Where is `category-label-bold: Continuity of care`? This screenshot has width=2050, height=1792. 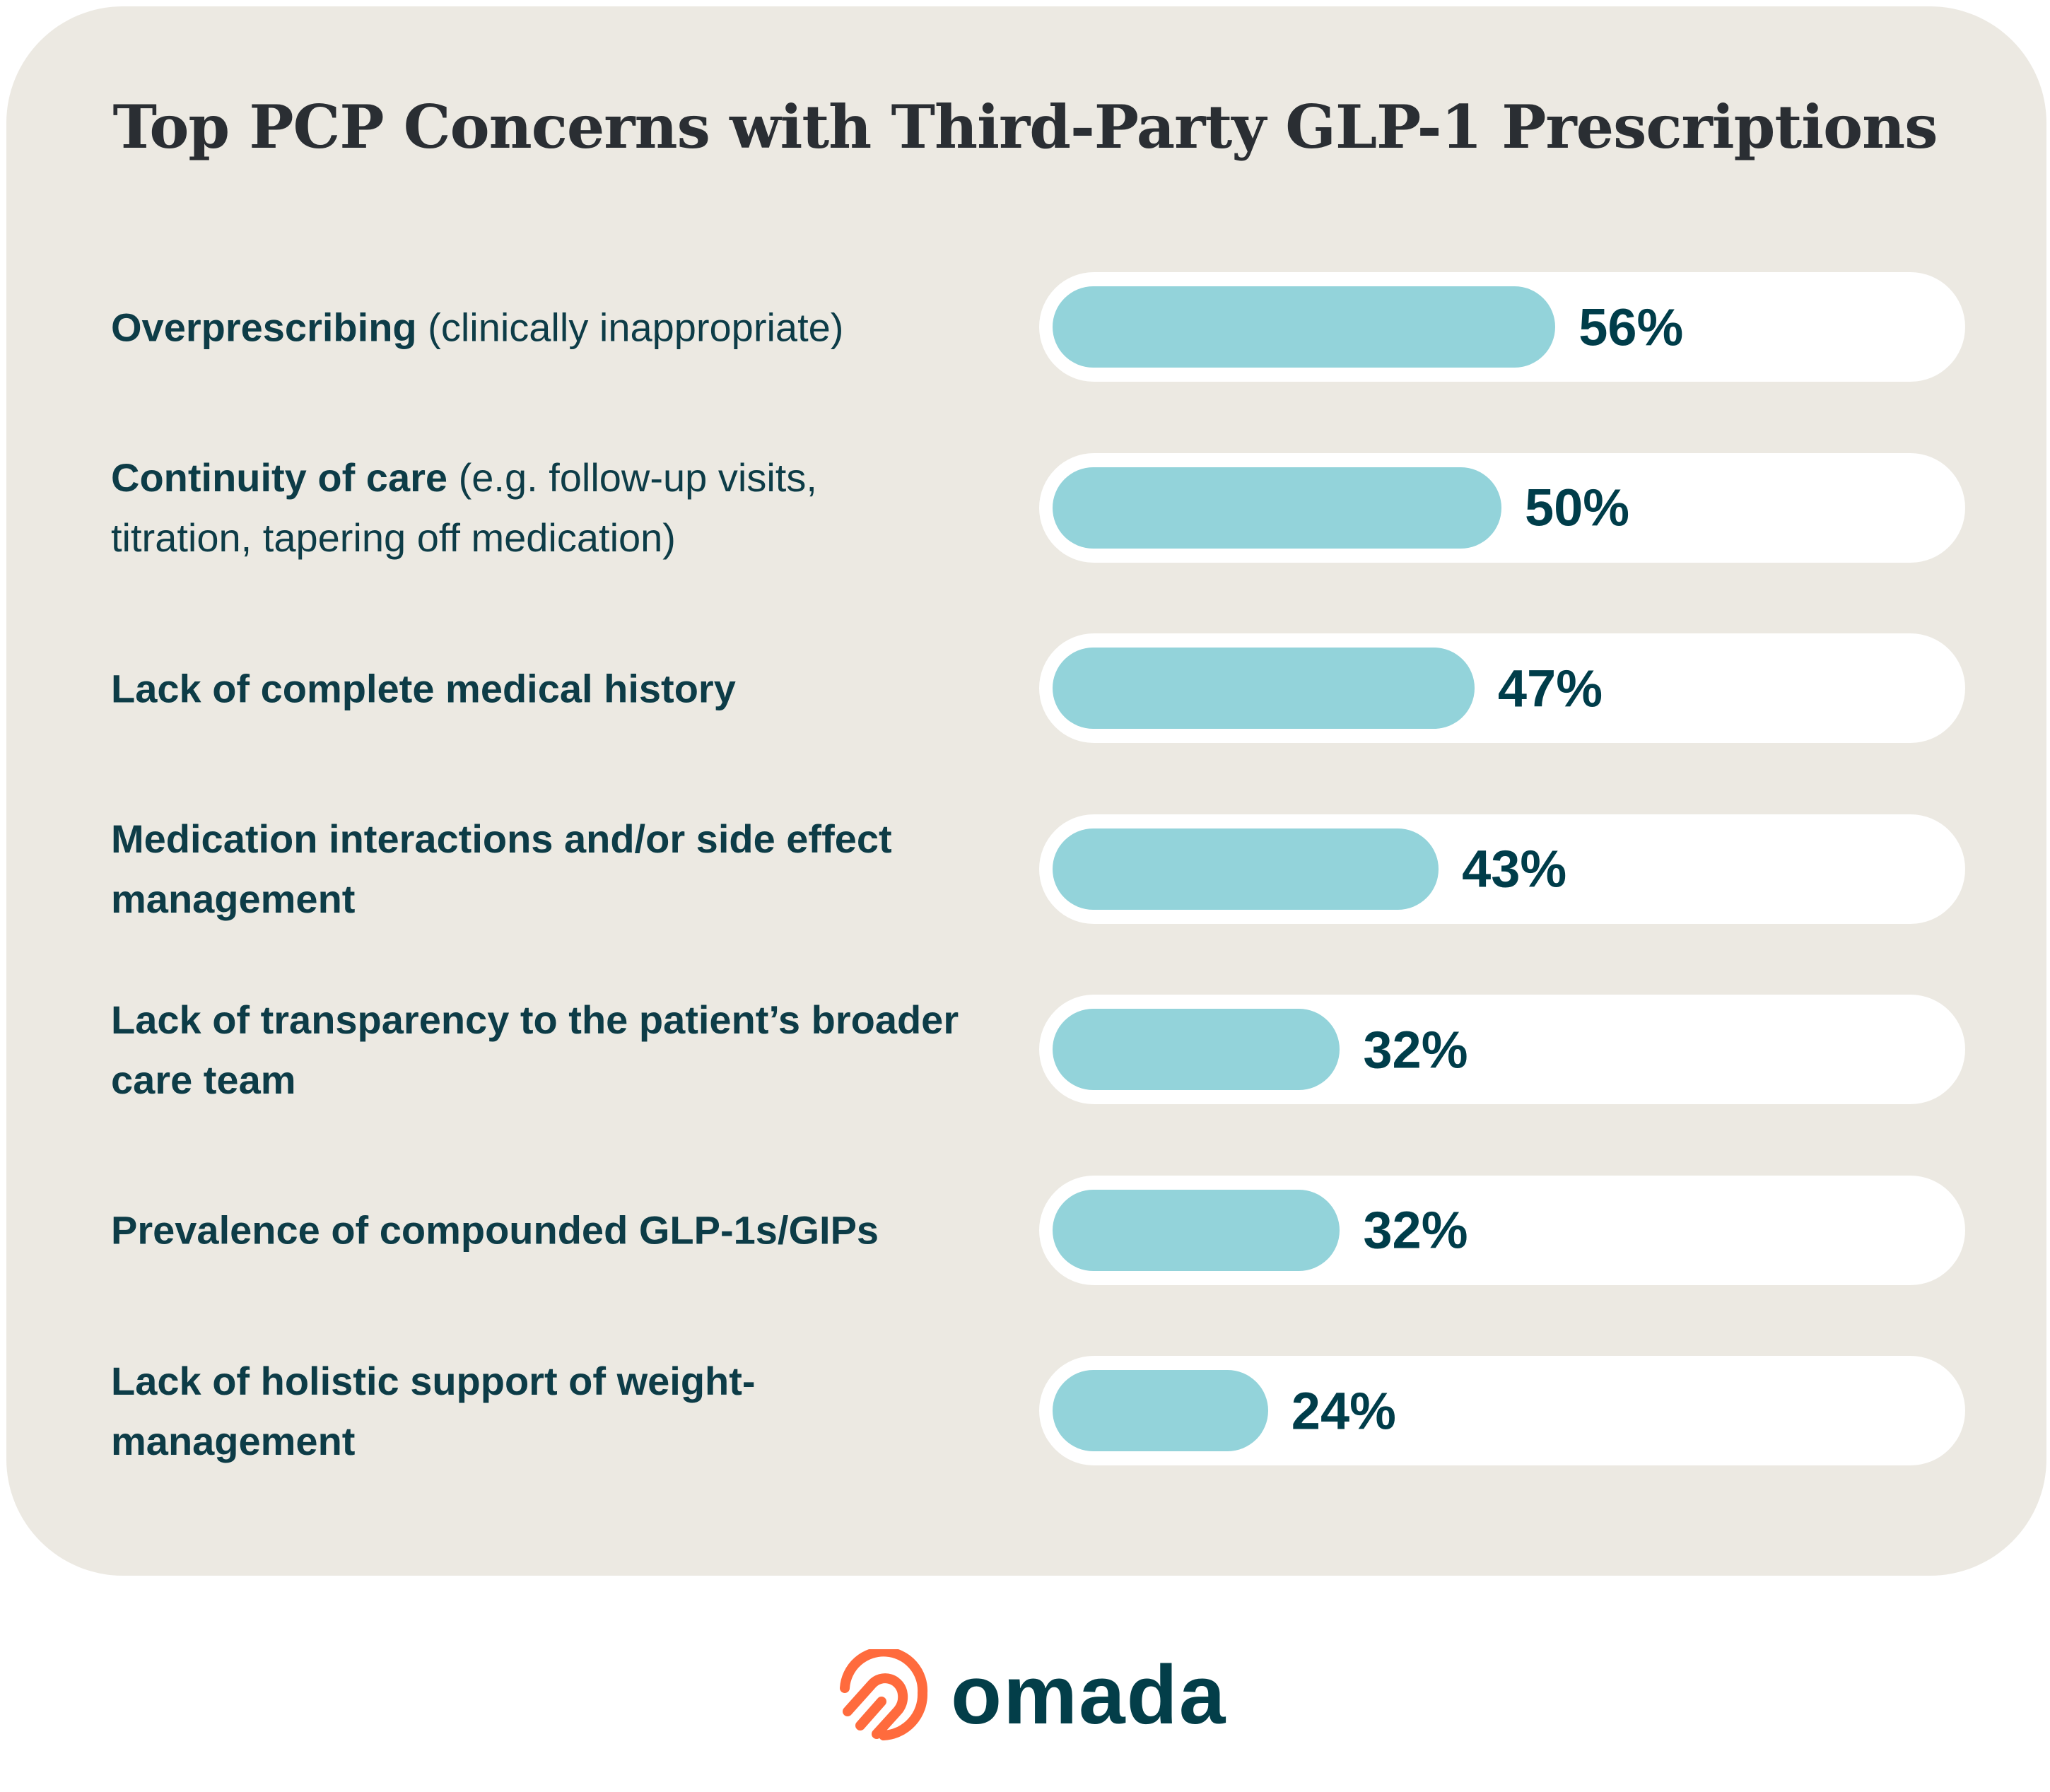 category-label-bold: Continuity of care is located at coordinates (279, 477).